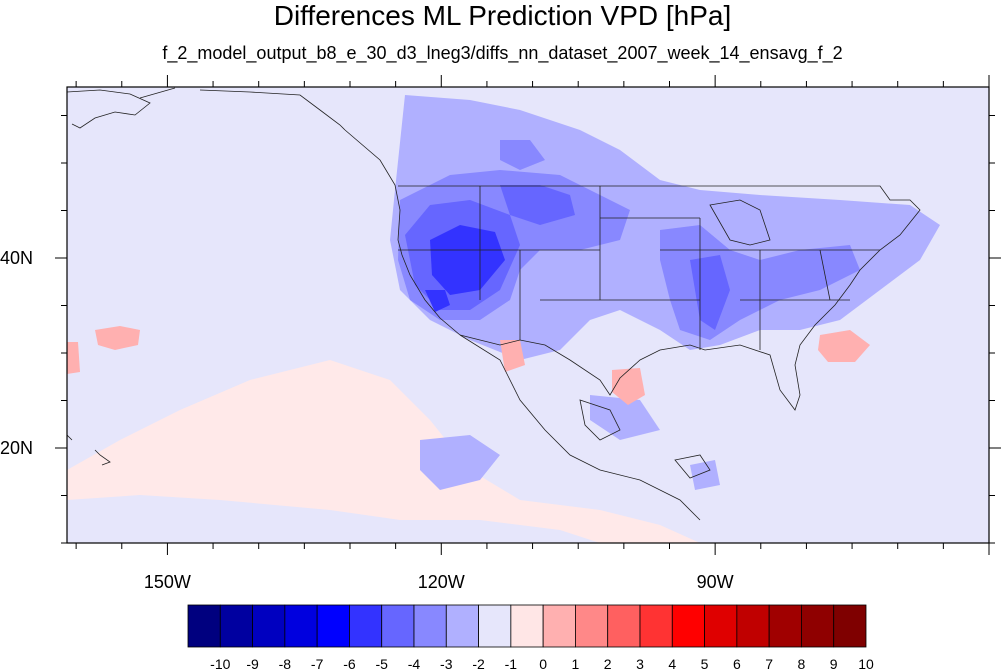  What do you see at coordinates (468, 365) in the screenshot?
I see `field-band-plus1` at bounding box center [468, 365].